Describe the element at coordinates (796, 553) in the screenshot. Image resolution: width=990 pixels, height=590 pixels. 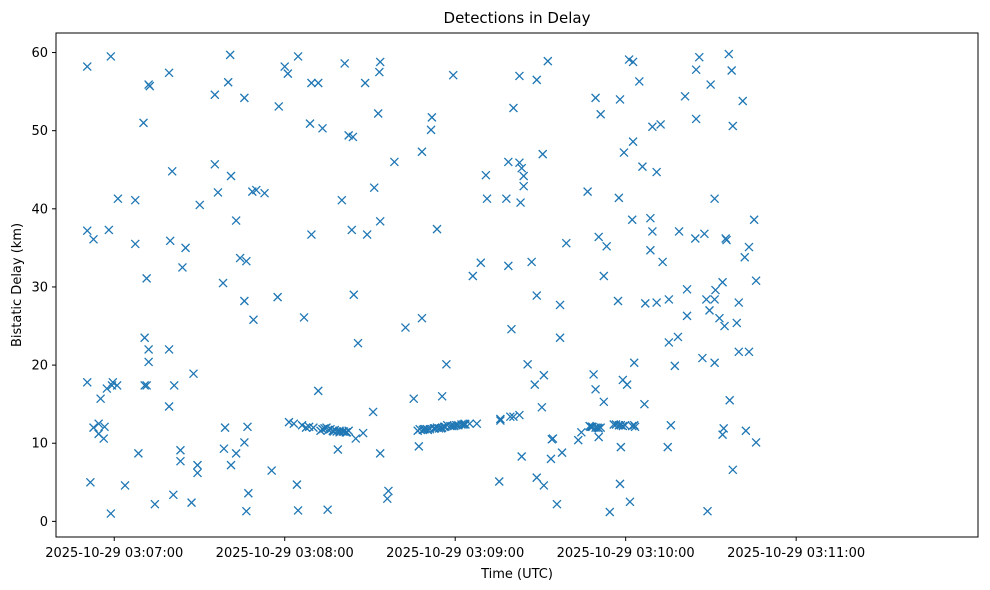
I see `x-tick-label: 2025-10-29 03:11:00` at that location.